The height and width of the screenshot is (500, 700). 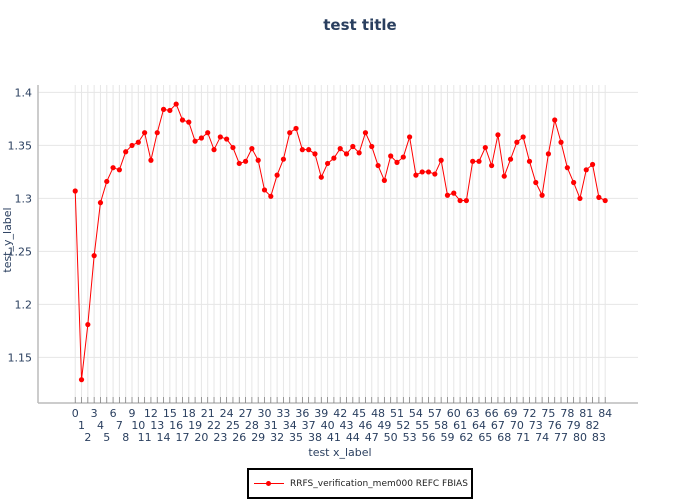 What do you see at coordinates (75, 413) in the screenshot?
I see `x-tick-label: 0` at bounding box center [75, 413].